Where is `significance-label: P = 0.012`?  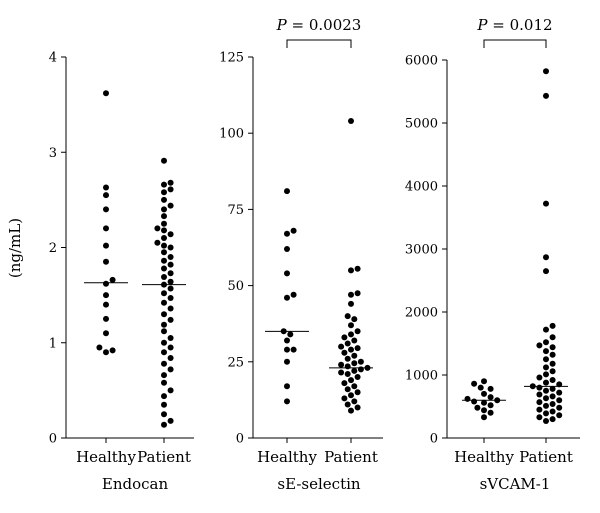
significance-label: P = 0.012 is located at coordinates (514, 25).